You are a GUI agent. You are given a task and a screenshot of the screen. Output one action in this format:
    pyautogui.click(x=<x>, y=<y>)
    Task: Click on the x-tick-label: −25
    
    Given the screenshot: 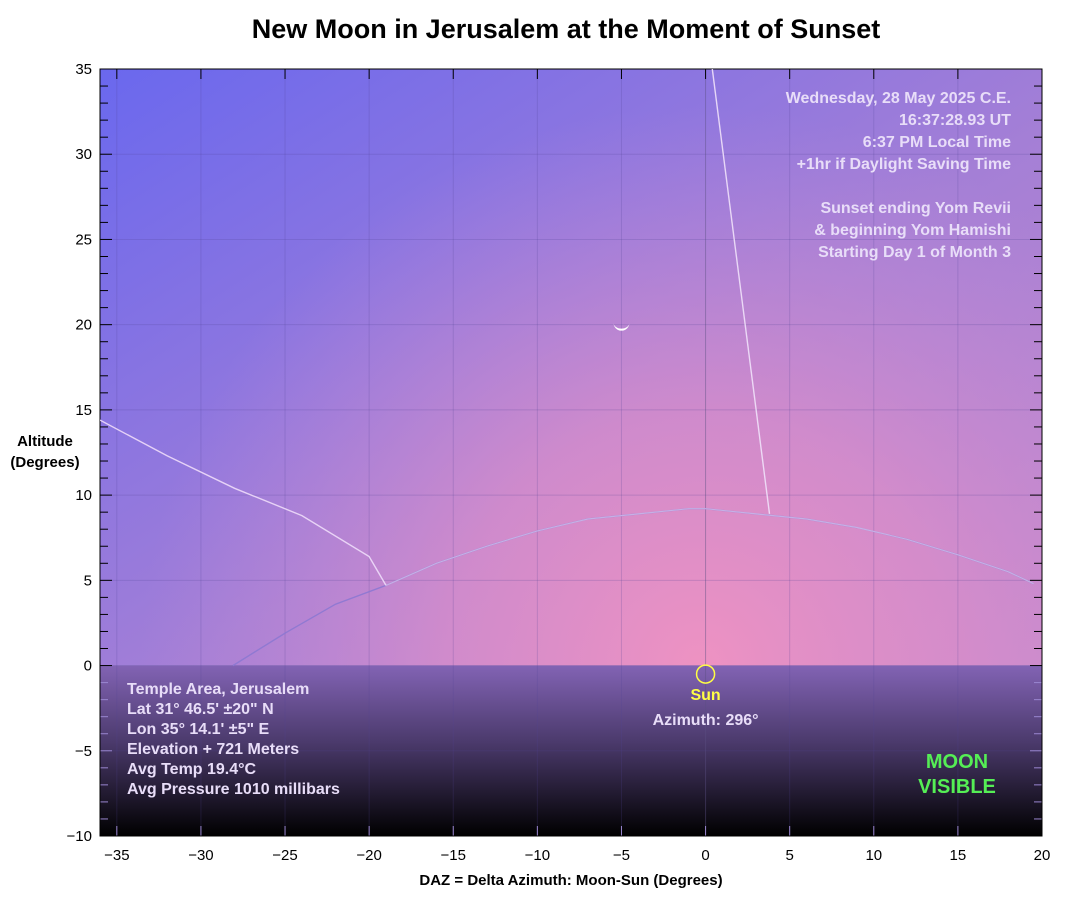 What is the action you would take?
    pyautogui.click(x=284, y=855)
    